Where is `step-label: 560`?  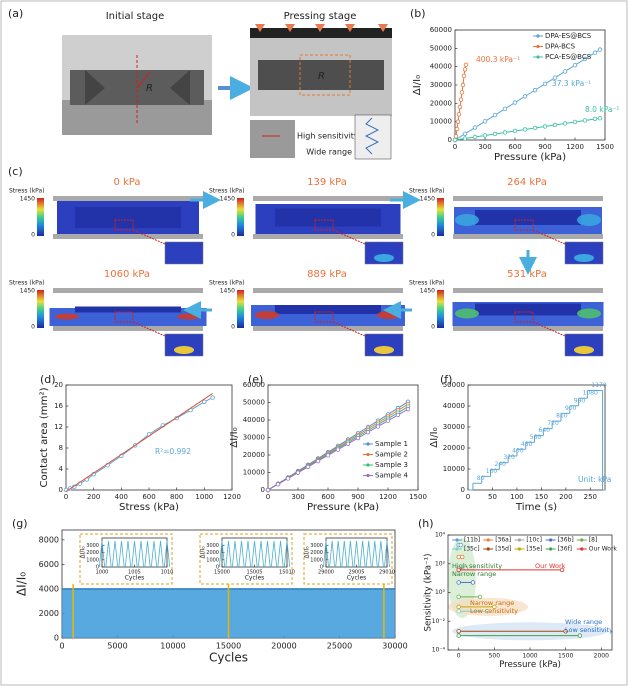
step-label: 560 is located at coordinates (536, 437).